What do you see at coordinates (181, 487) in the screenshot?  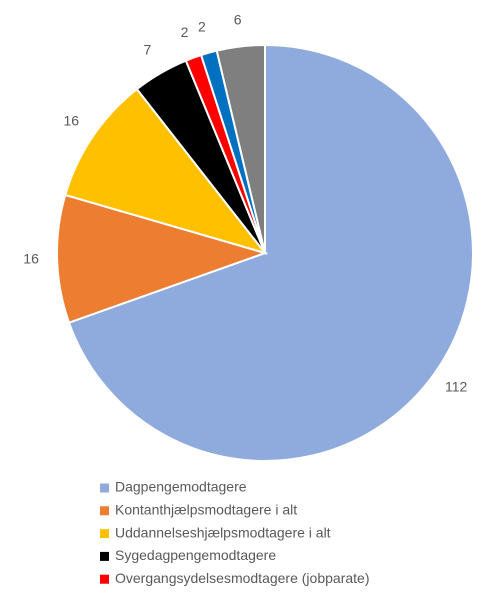 I see `legend-label: Dagpengemodtagere` at bounding box center [181, 487].